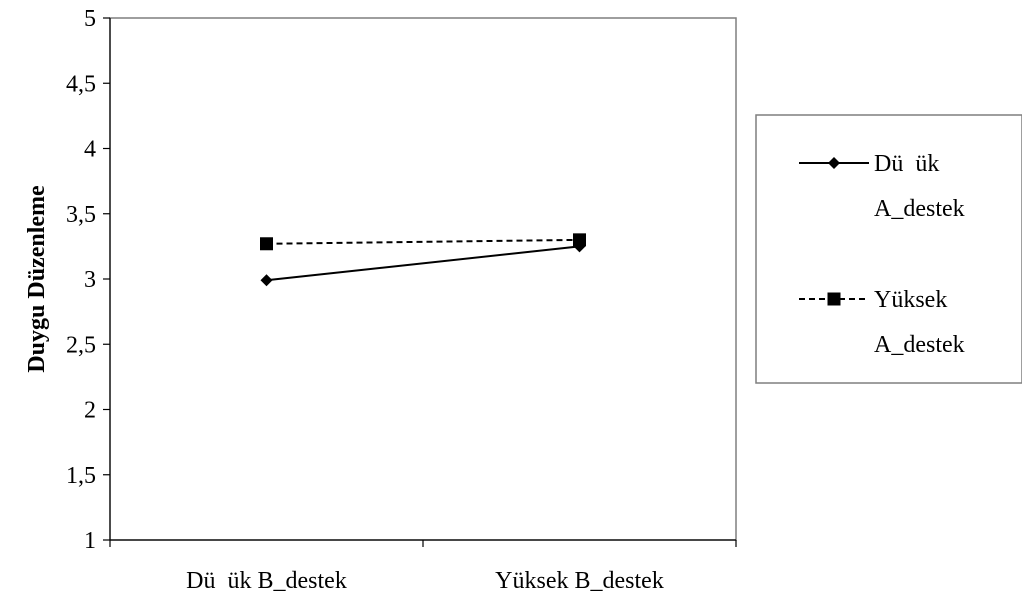  I want to click on x-category-label: Yüksek B_destek, so click(579, 581).